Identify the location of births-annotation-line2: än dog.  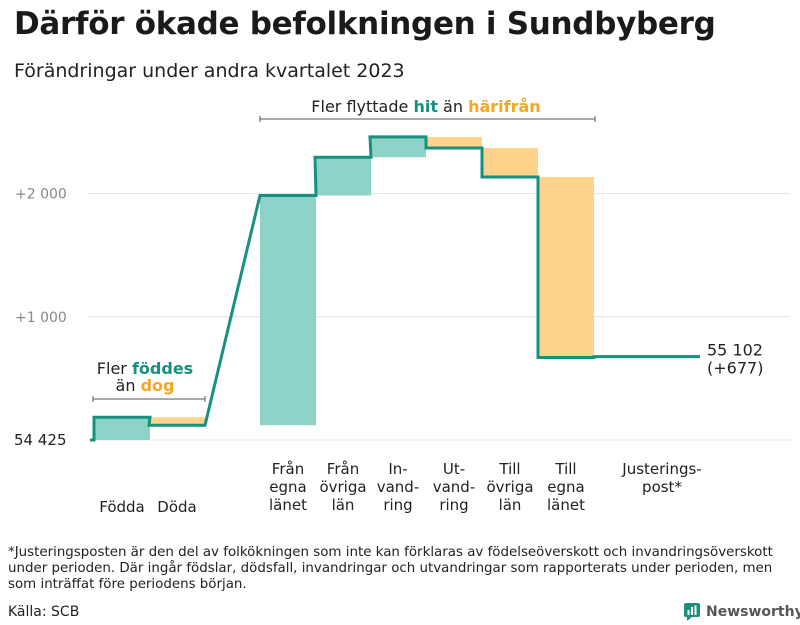
(145, 385).